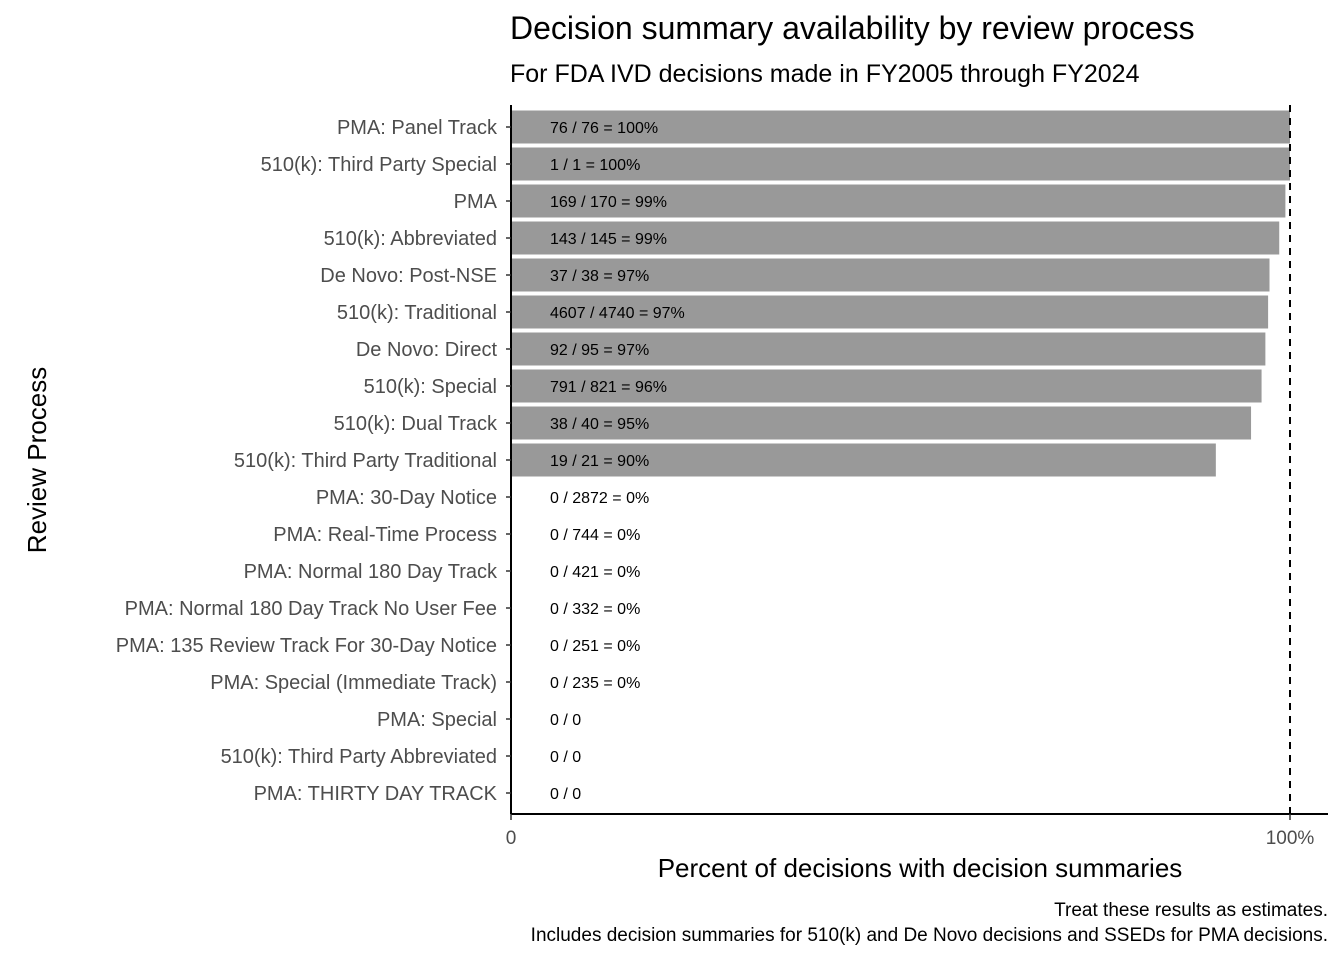 This screenshot has height=960, width=1344. Describe the element at coordinates (599, 498) in the screenshot. I see `bar-value-label: 0 / 2872 = 0%` at that location.